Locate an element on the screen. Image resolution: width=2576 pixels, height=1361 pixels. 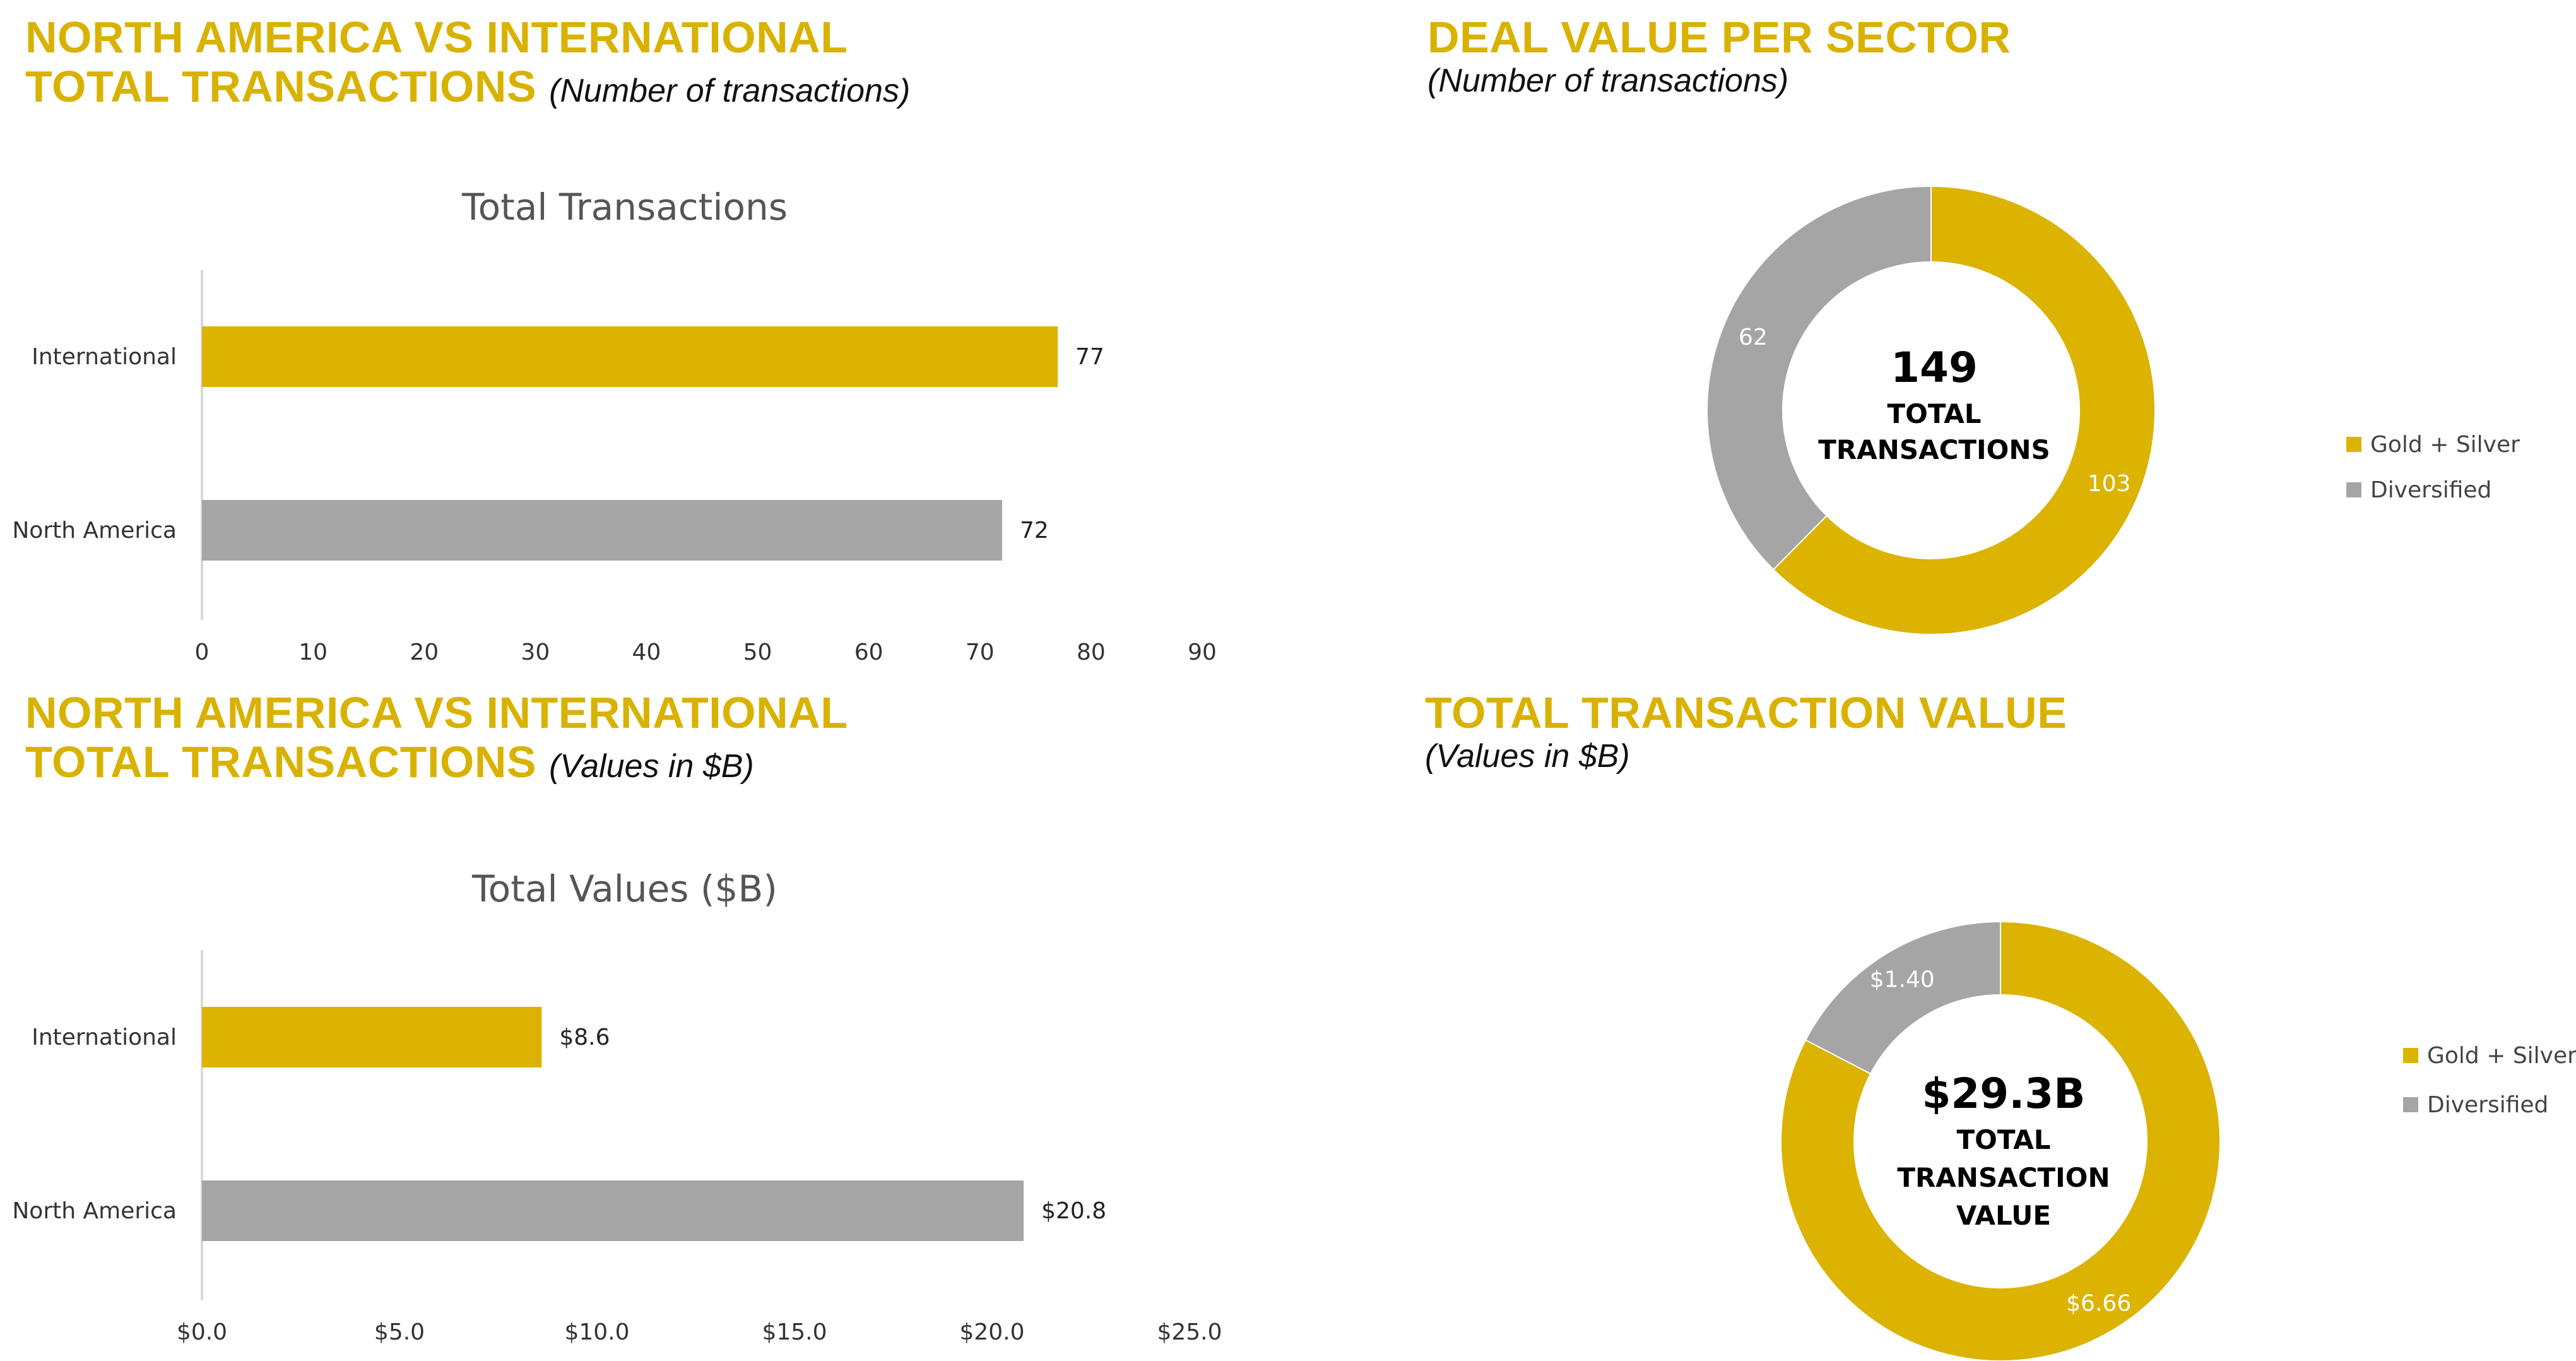
bl-heading-line2: TOTAL TRANSACTIONS (Values in $B) is located at coordinates (436, 764).